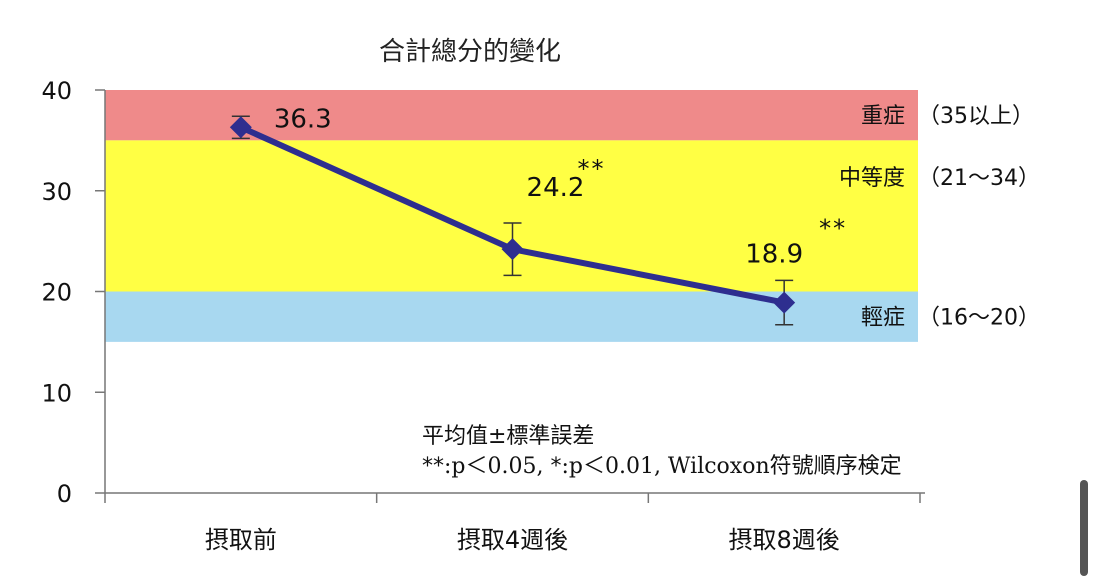  Describe the element at coordinates (555, 466) in the screenshot. I see `note-single-star: *` at that location.